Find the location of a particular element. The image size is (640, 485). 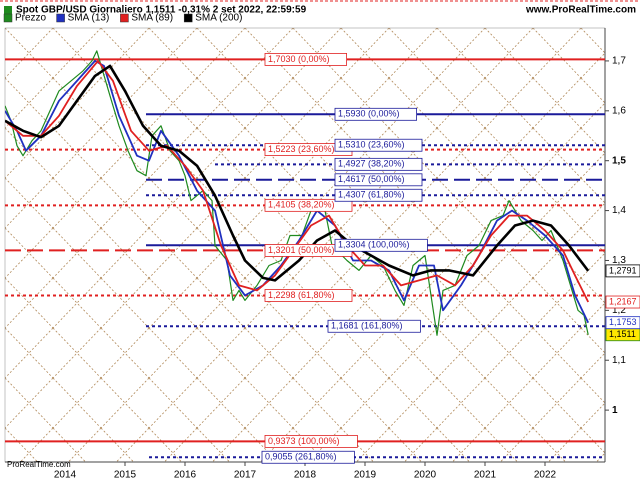

level-label: 1,5930 (0,00%) is located at coordinates (369, 114).